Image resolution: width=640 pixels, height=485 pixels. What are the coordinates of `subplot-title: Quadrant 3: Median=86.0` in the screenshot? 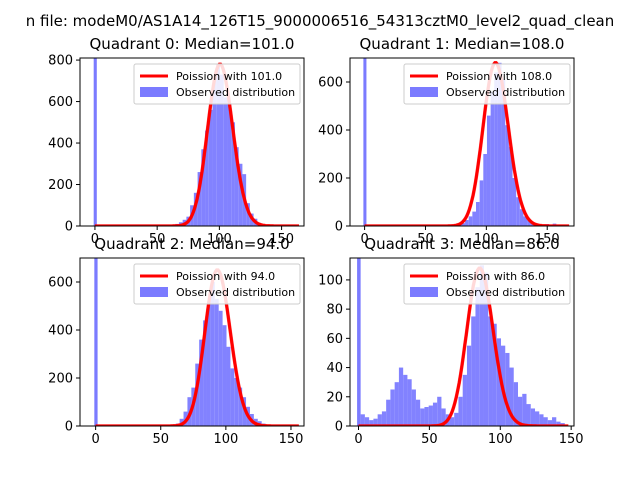 It's located at (461, 244).